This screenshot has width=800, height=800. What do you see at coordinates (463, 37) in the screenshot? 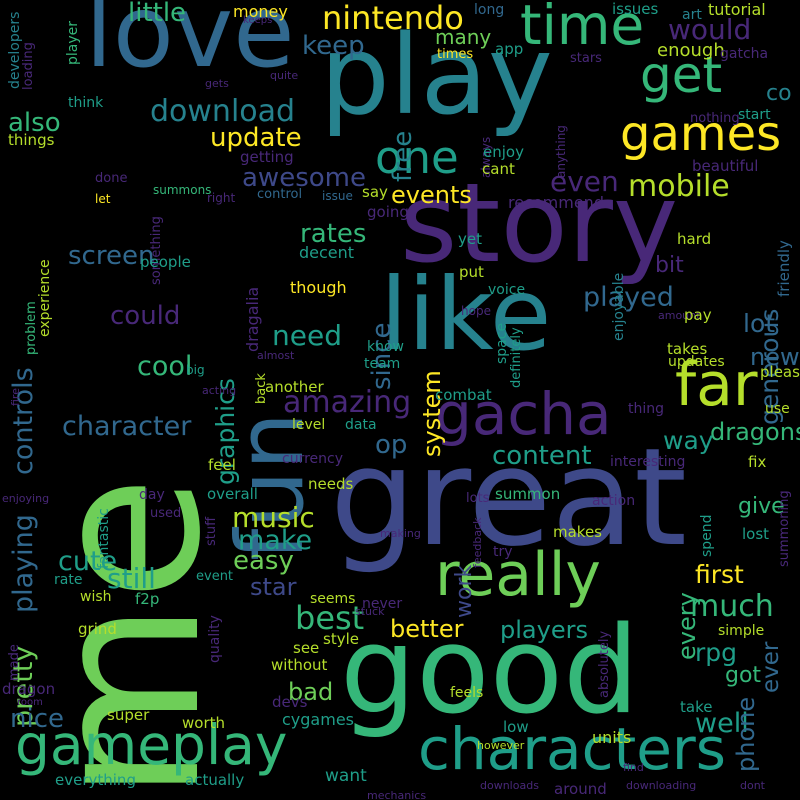
I see `word-many: many` at bounding box center [463, 37].